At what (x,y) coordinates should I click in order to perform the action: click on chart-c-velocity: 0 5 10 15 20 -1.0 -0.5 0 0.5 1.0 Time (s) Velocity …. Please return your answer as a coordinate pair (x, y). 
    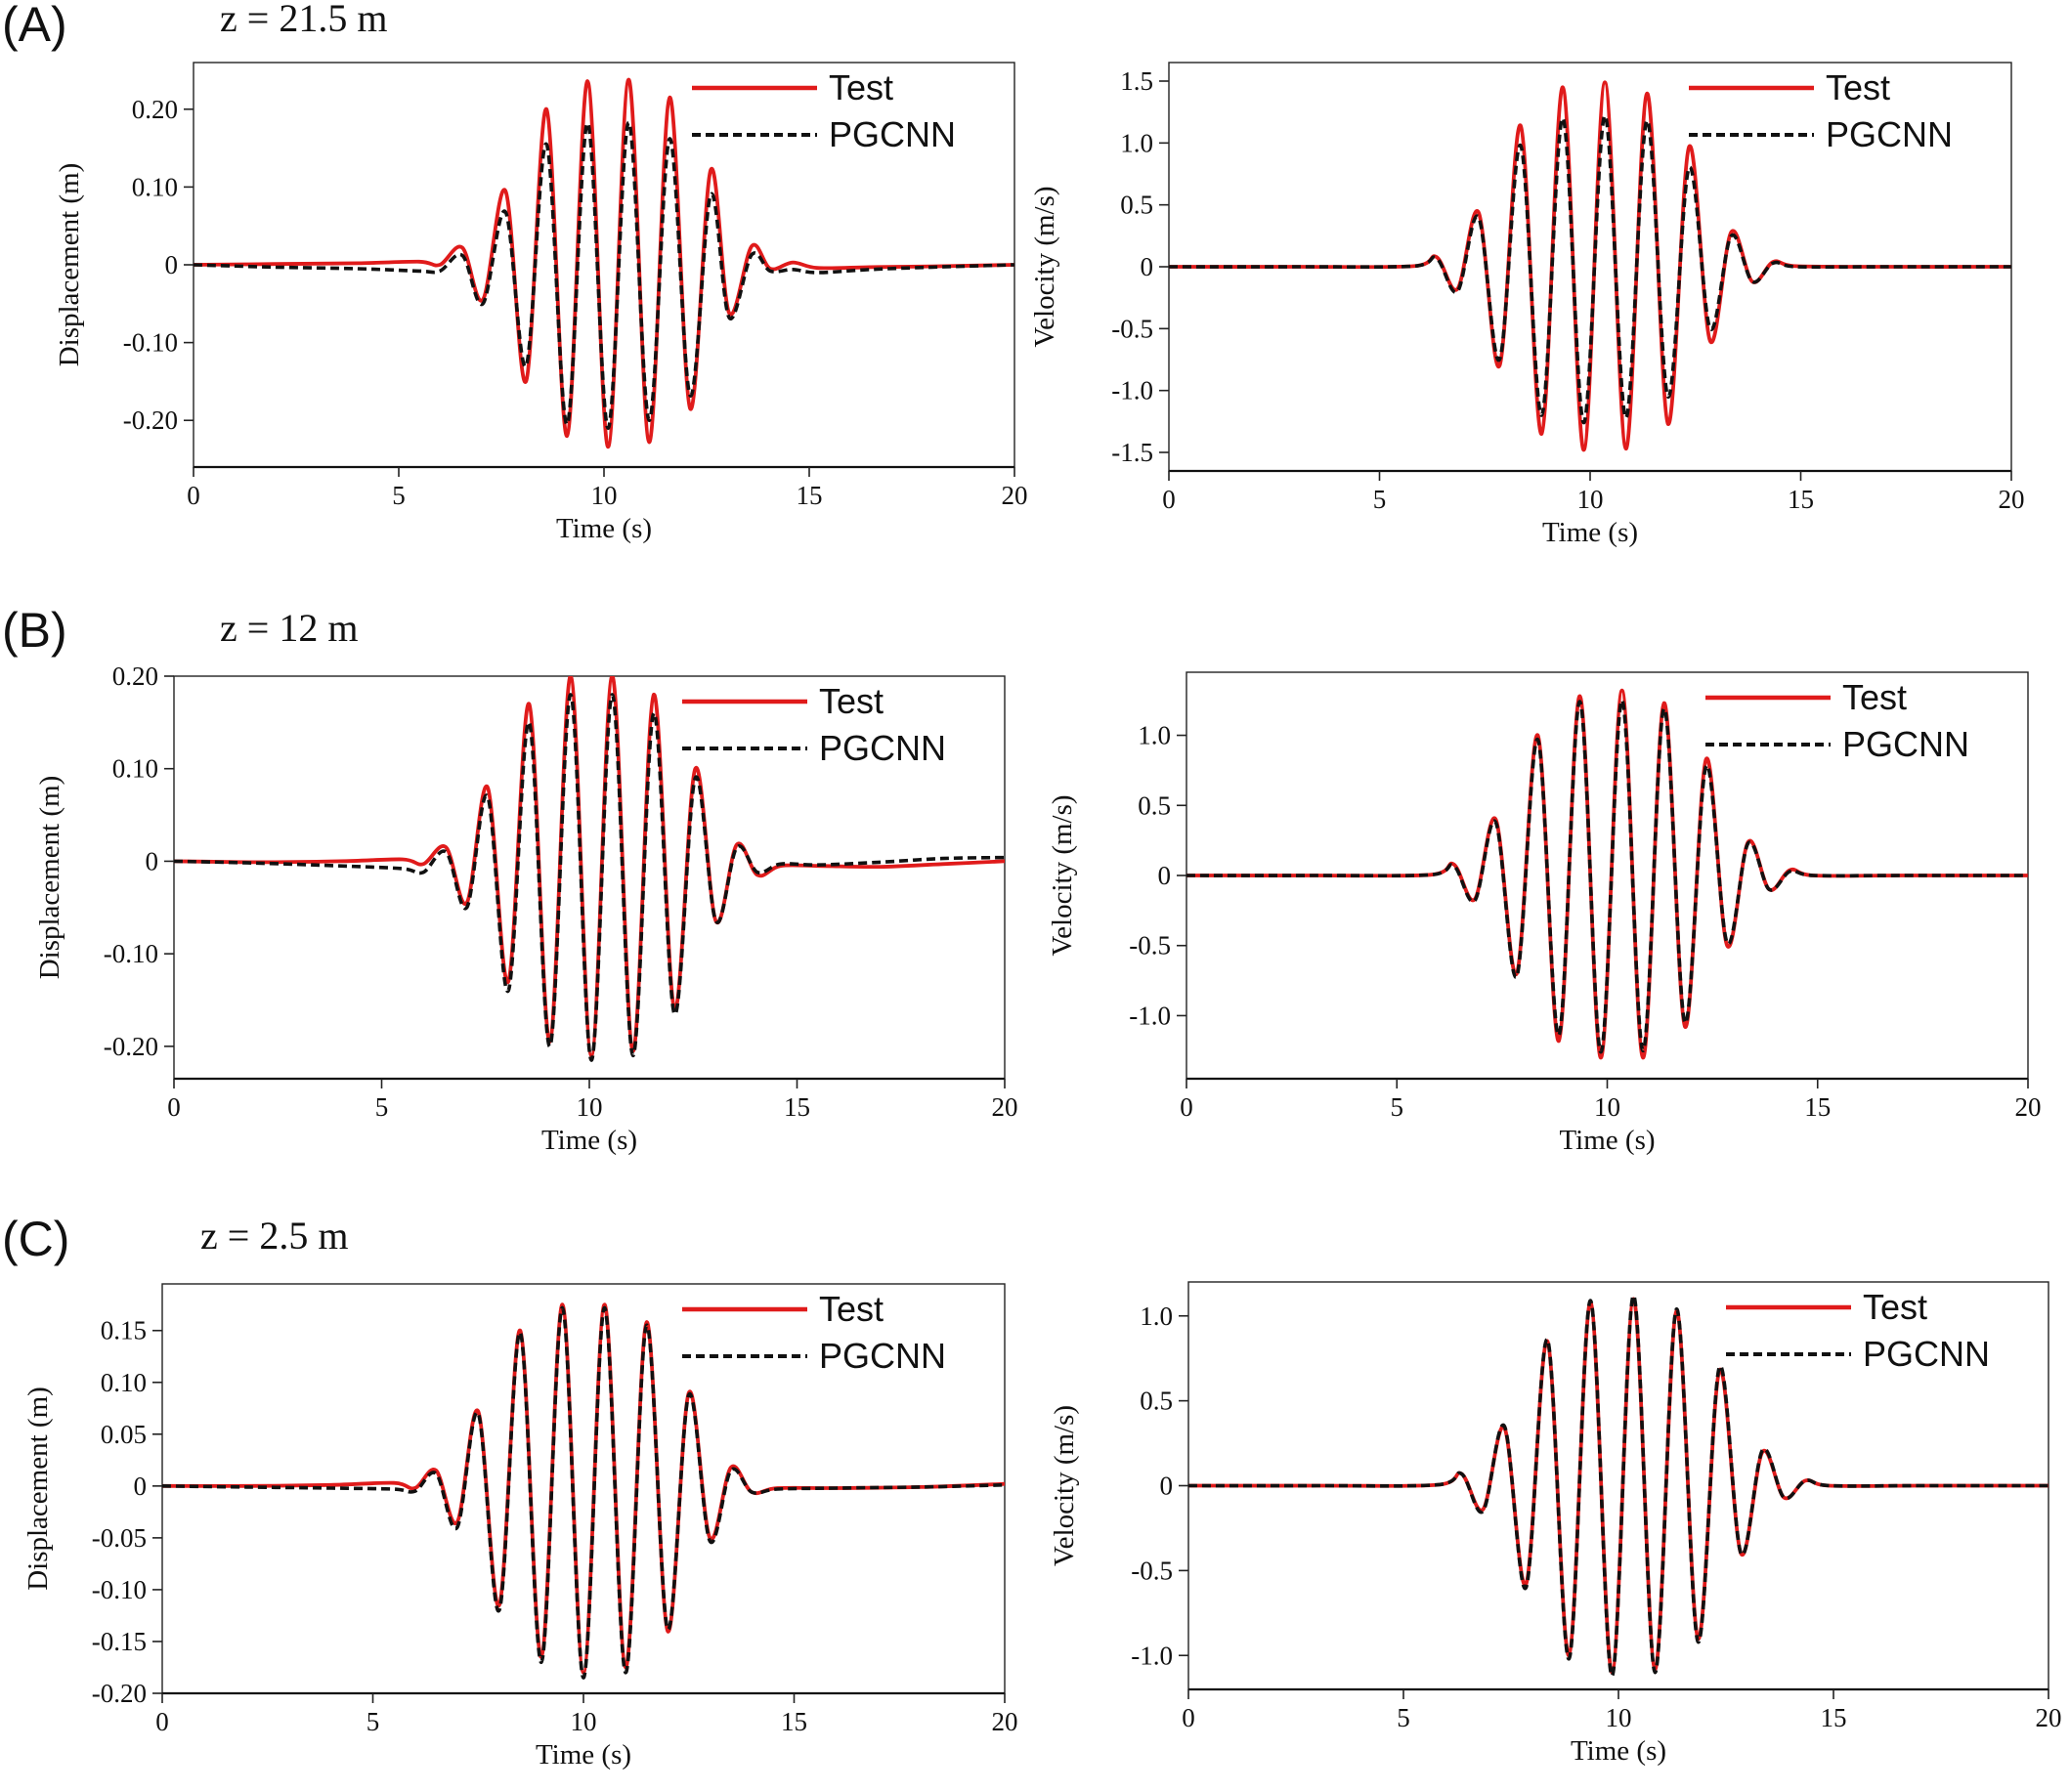
    Looking at the image, I should click on (1555, 1524).